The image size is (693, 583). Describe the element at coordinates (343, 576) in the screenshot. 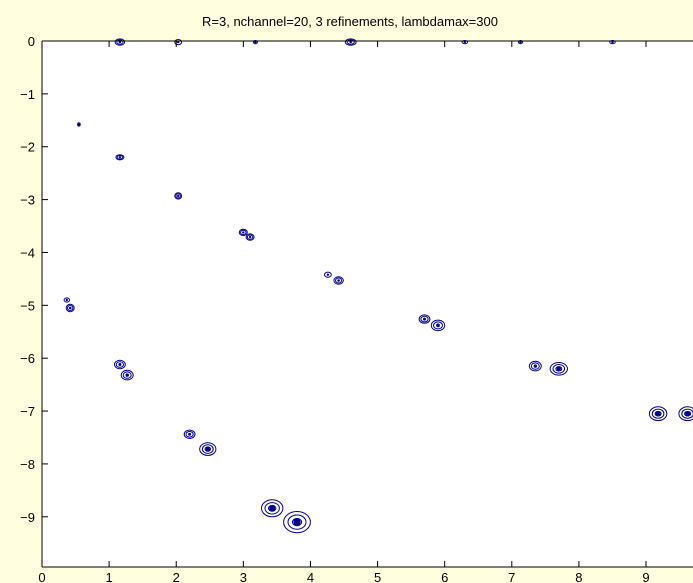

I see `x-tick-labels: 0 1 2 3 4 5 6 7 8 9` at that location.